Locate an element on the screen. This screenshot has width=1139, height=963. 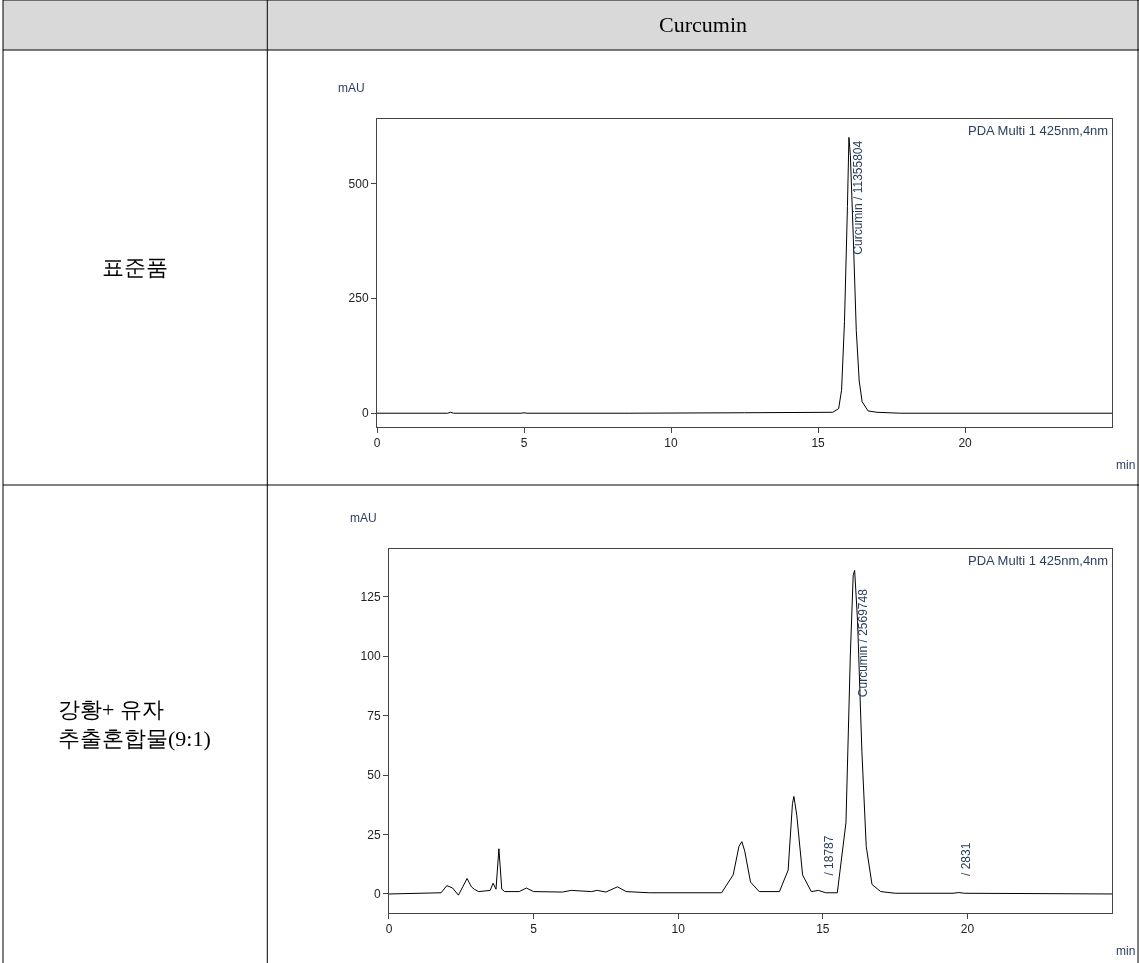
annotation: Curcumin / 11355804 is located at coordinates (857, 197).